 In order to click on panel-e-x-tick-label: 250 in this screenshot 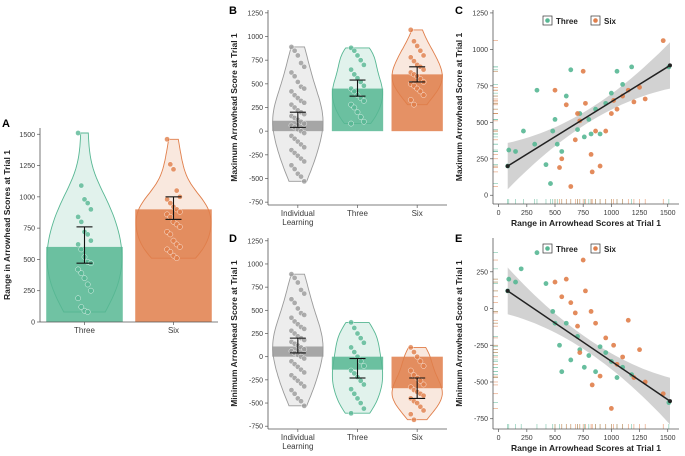, I will do `click(527, 438)`.